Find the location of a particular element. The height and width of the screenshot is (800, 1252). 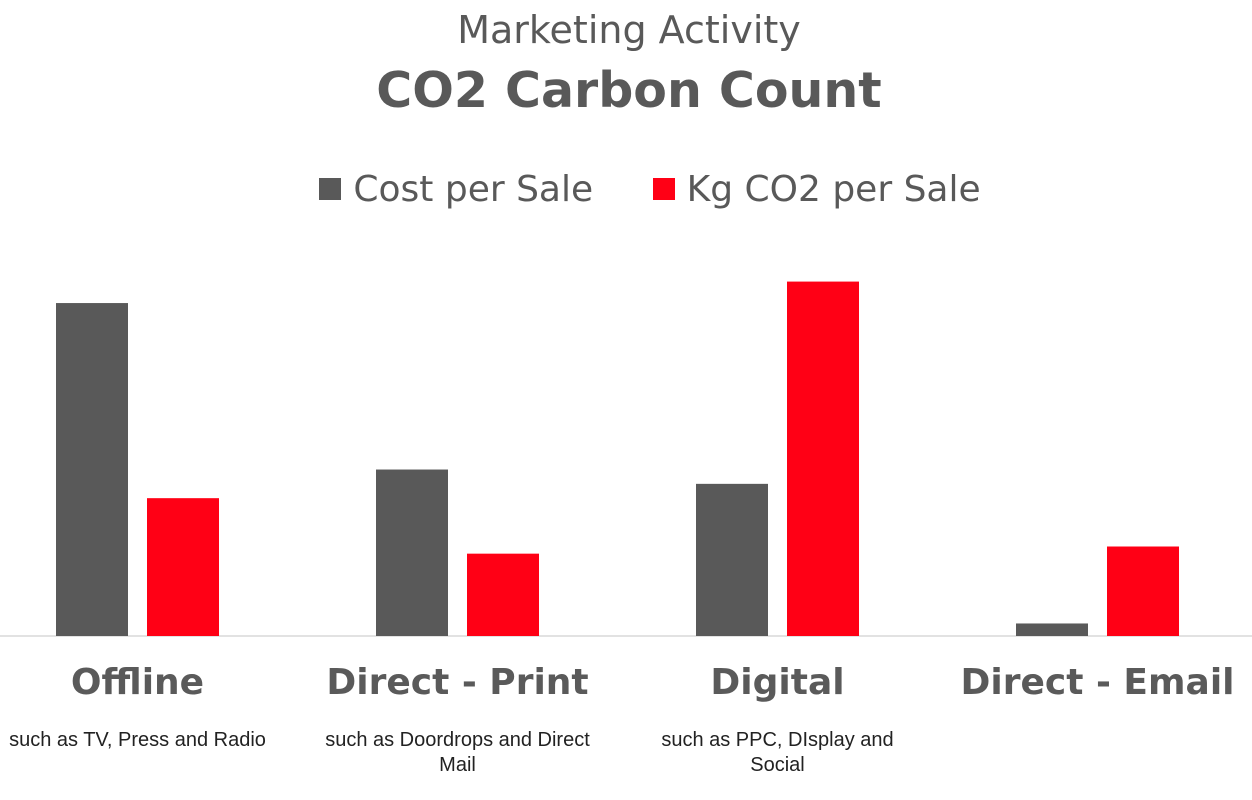

legend-swatch-co2 is located at coordinates (663, 189).